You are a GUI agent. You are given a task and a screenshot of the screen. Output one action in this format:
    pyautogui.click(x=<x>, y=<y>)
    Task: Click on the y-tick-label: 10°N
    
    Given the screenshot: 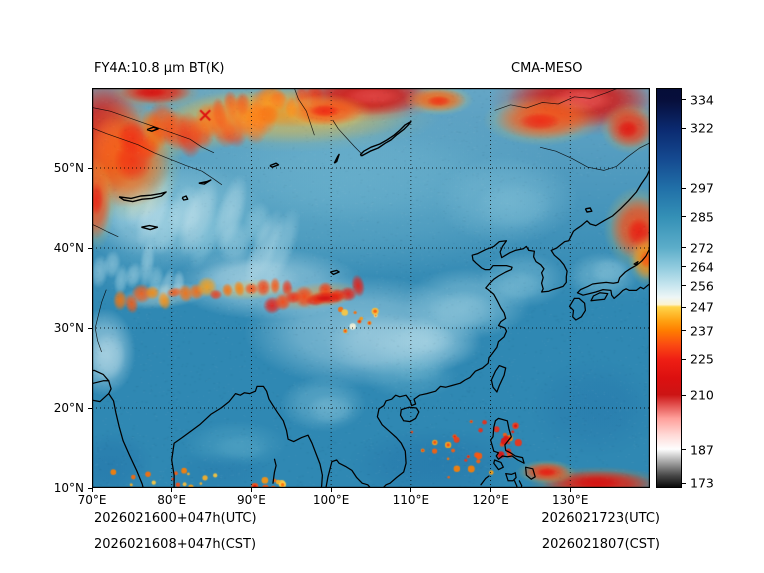 What is the action you would take?
    pyautogui.click(x=68, y=488)
    